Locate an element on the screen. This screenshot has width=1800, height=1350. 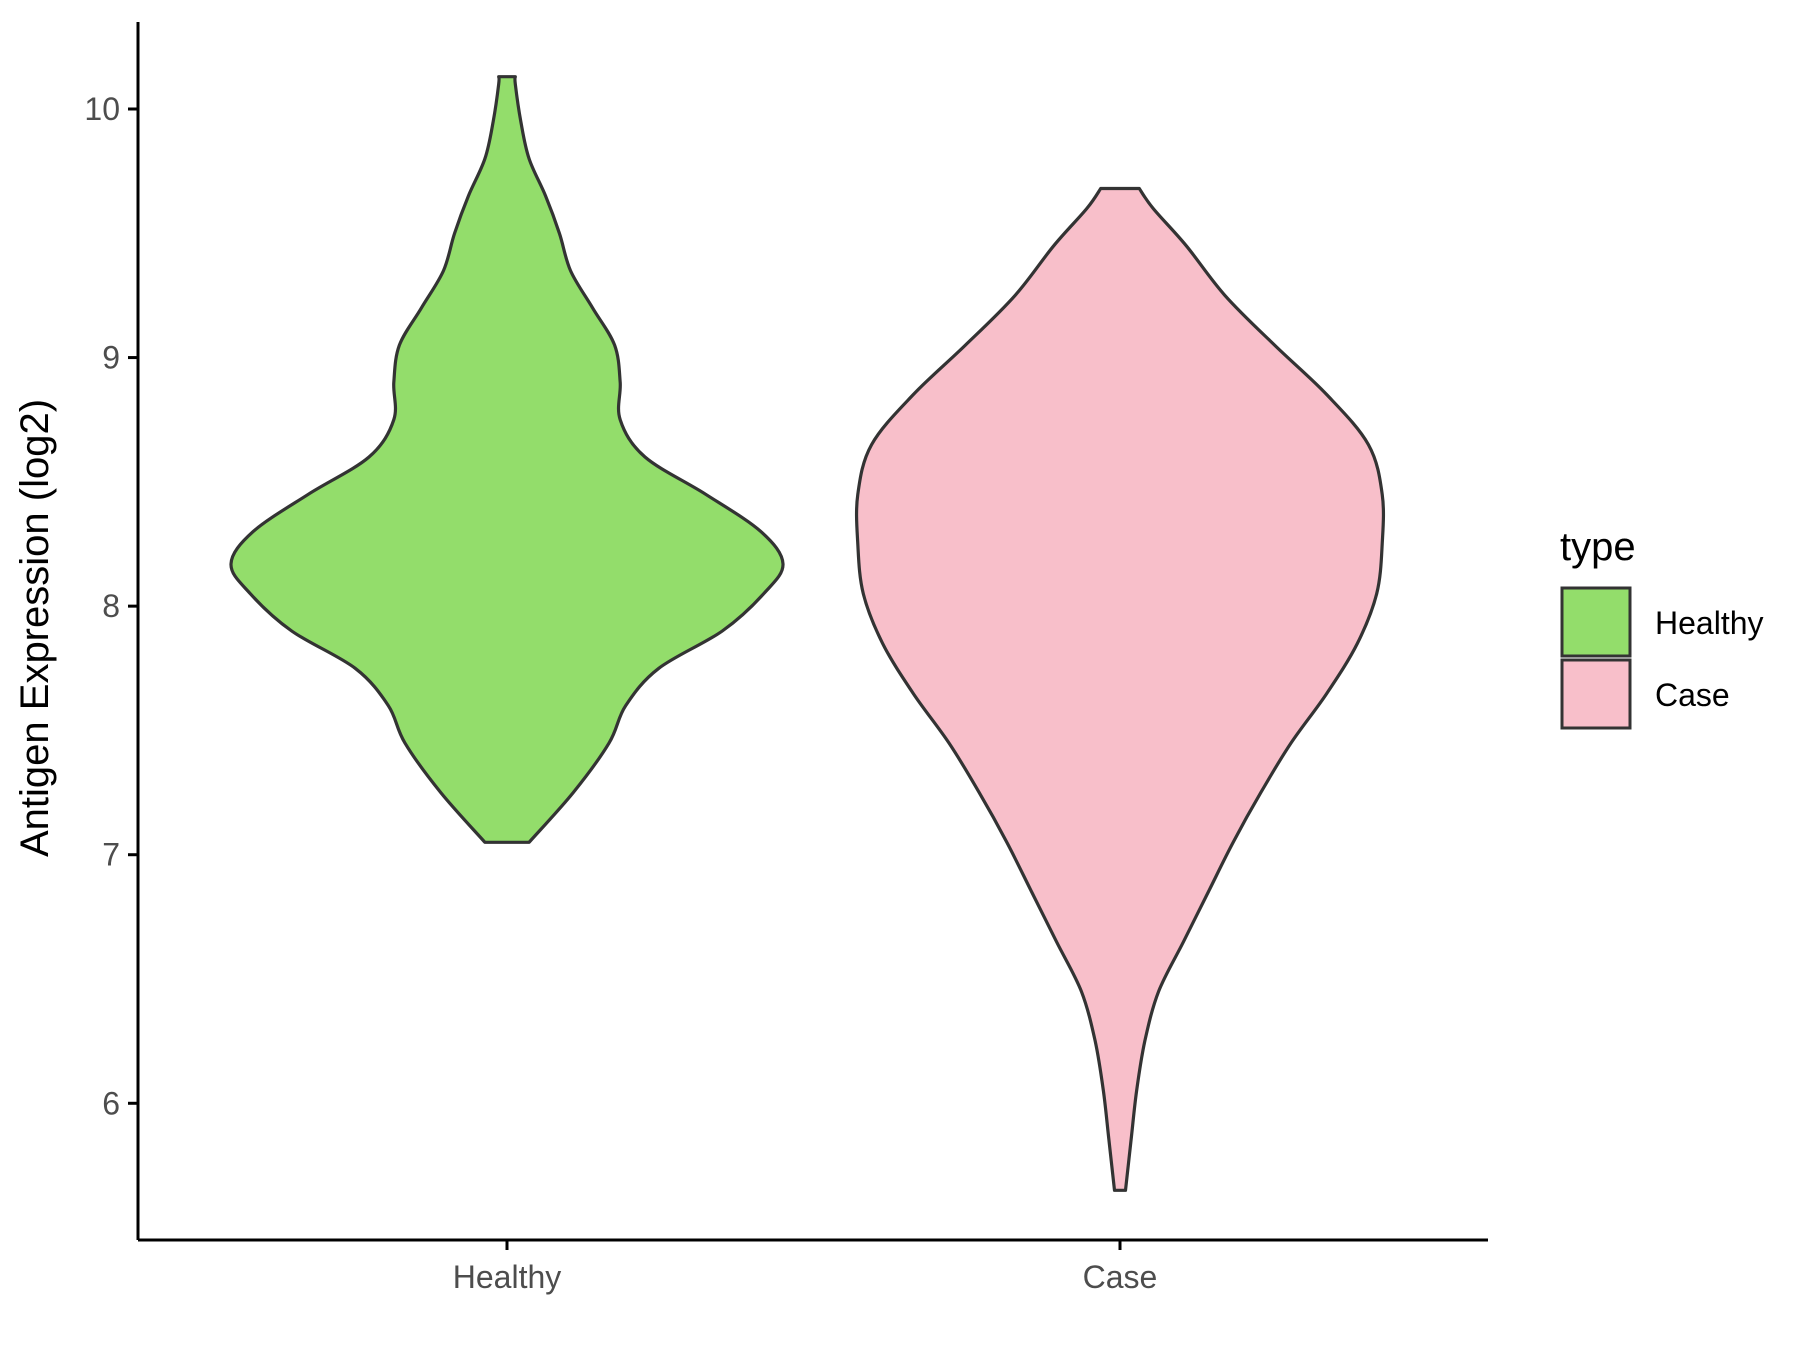
y-ticks: 6 7 8 9 10 is located at coordinates (111, 606).